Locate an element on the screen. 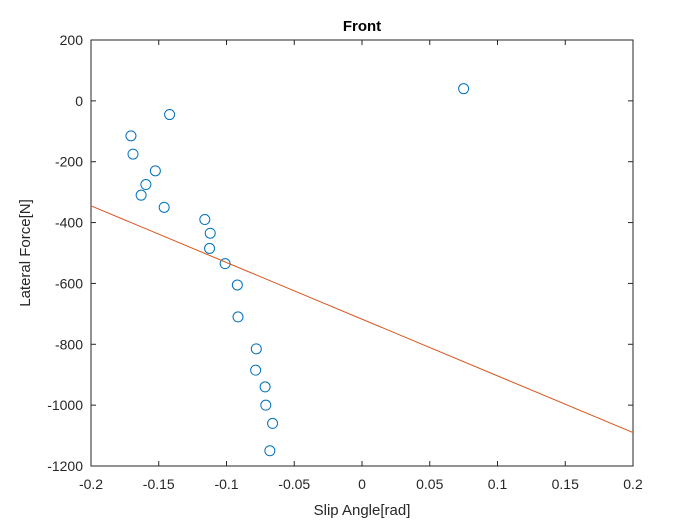 Image resolution: width=700 pixels, height=525 pixels. y-tick-label: -400 is located at coordinates (69, 223).